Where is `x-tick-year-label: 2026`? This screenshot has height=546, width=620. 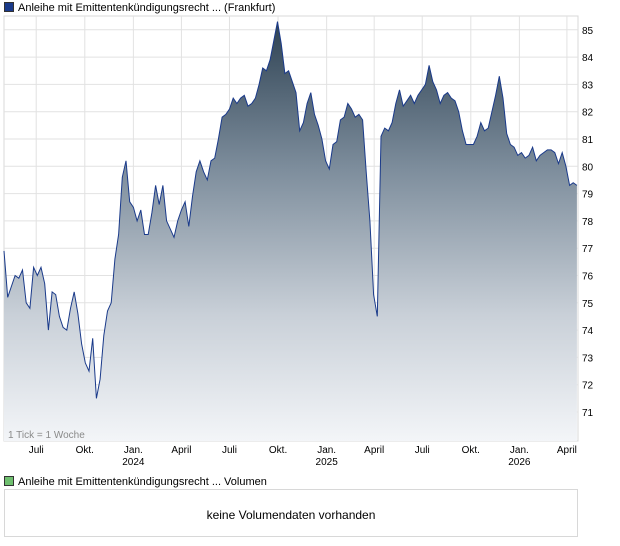
x-tick-year-label: 2026 is located at coordinates (519, 462).